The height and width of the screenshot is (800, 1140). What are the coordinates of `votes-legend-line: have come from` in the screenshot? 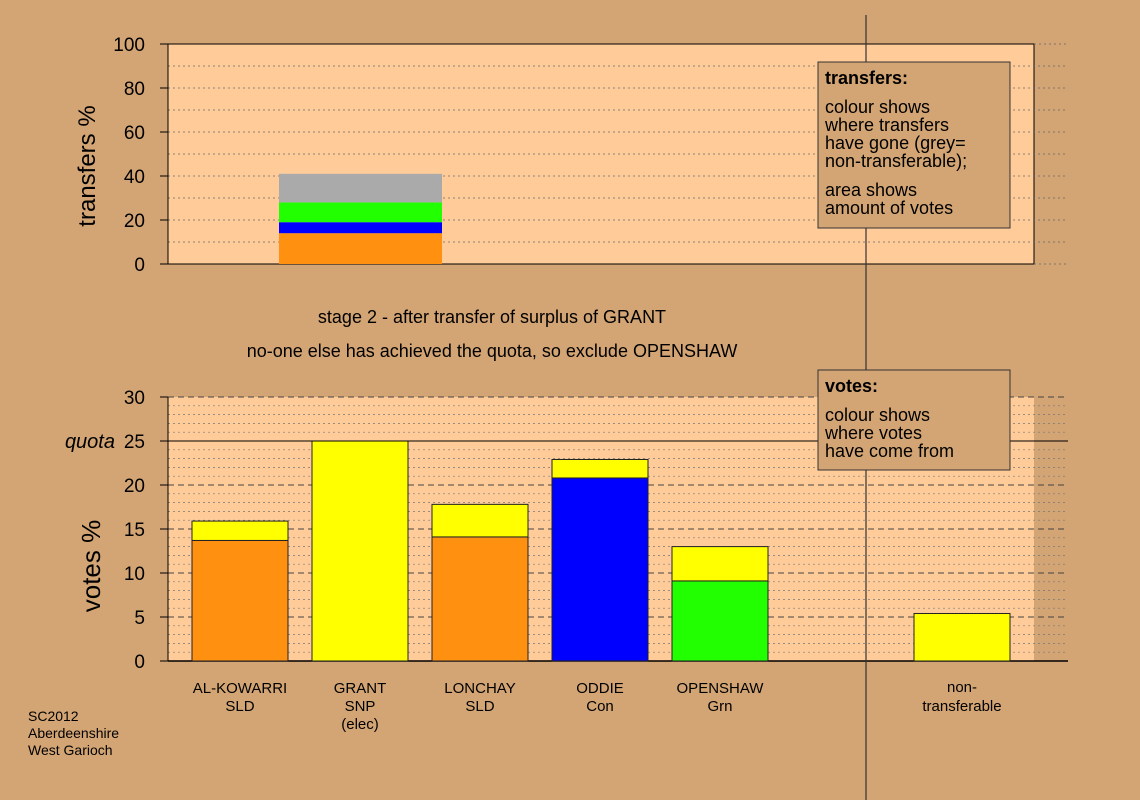 It's located at (889, 451).